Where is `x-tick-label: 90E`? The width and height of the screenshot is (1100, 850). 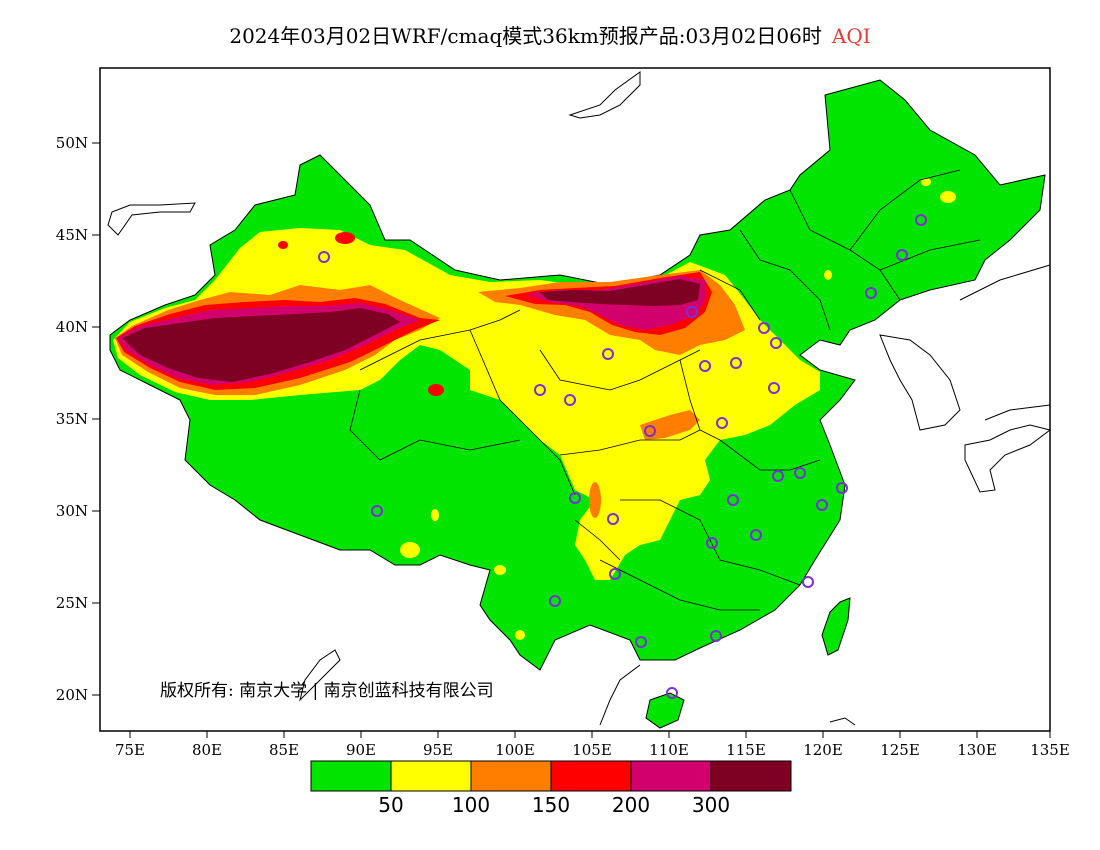 x-tick-label: 90E is located at coordinates (361, 750).